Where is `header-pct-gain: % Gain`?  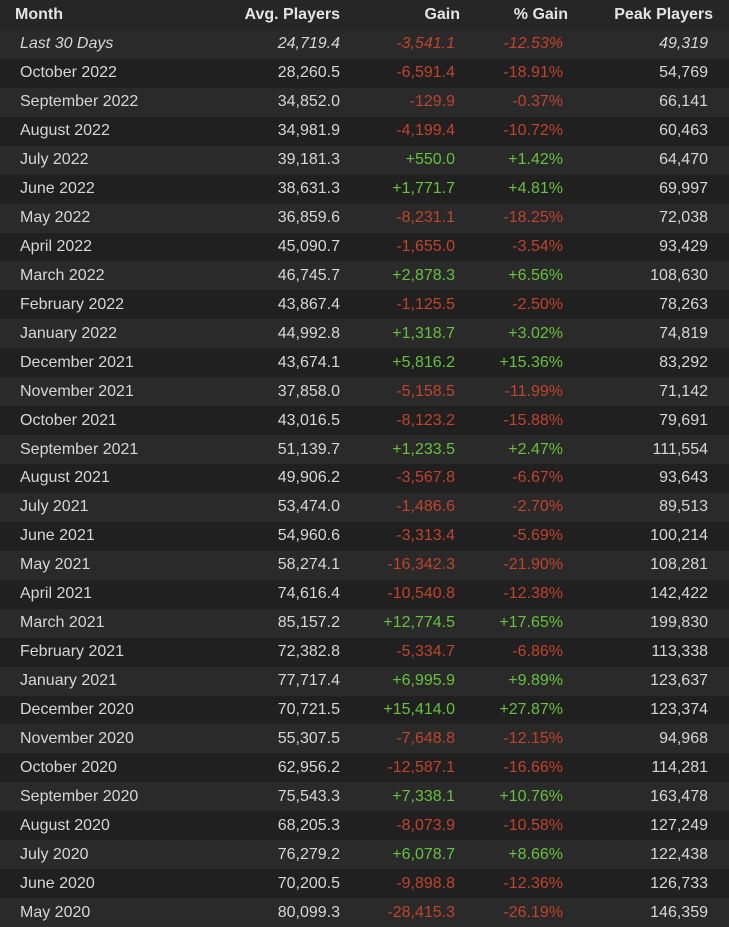 header-pct-gain: % Gain is located at coordinates (540, 14).